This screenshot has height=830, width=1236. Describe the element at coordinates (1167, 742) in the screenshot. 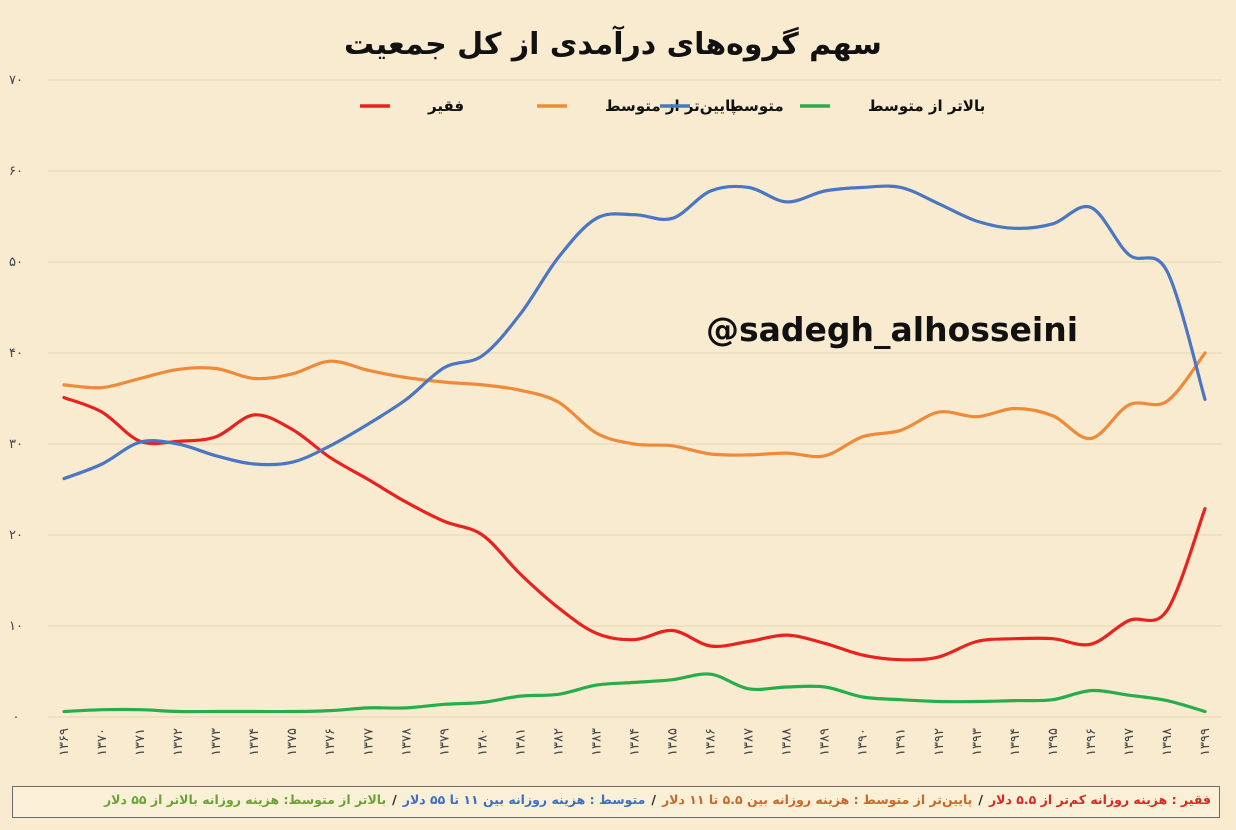

I see `x-tick-label: ۱۳۹۸` at that location.